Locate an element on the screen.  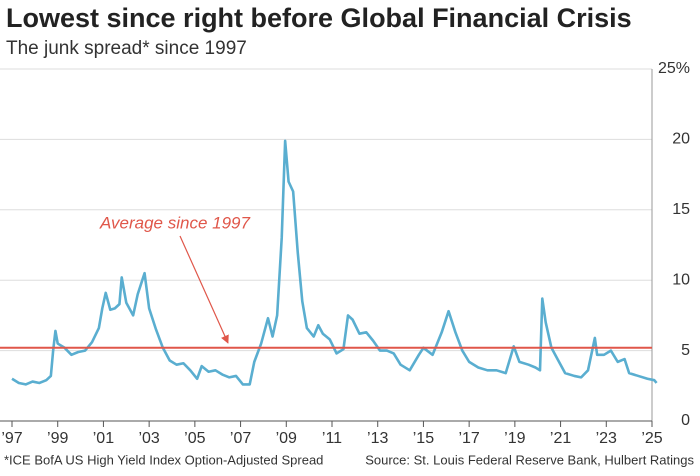
annotation-arrow is located at coordinates (204, 289).